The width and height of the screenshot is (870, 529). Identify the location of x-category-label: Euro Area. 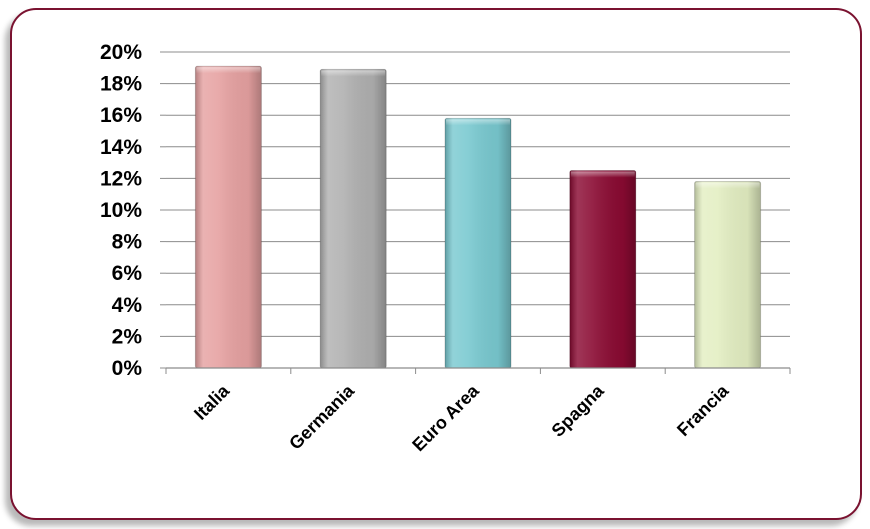
(445, 417).